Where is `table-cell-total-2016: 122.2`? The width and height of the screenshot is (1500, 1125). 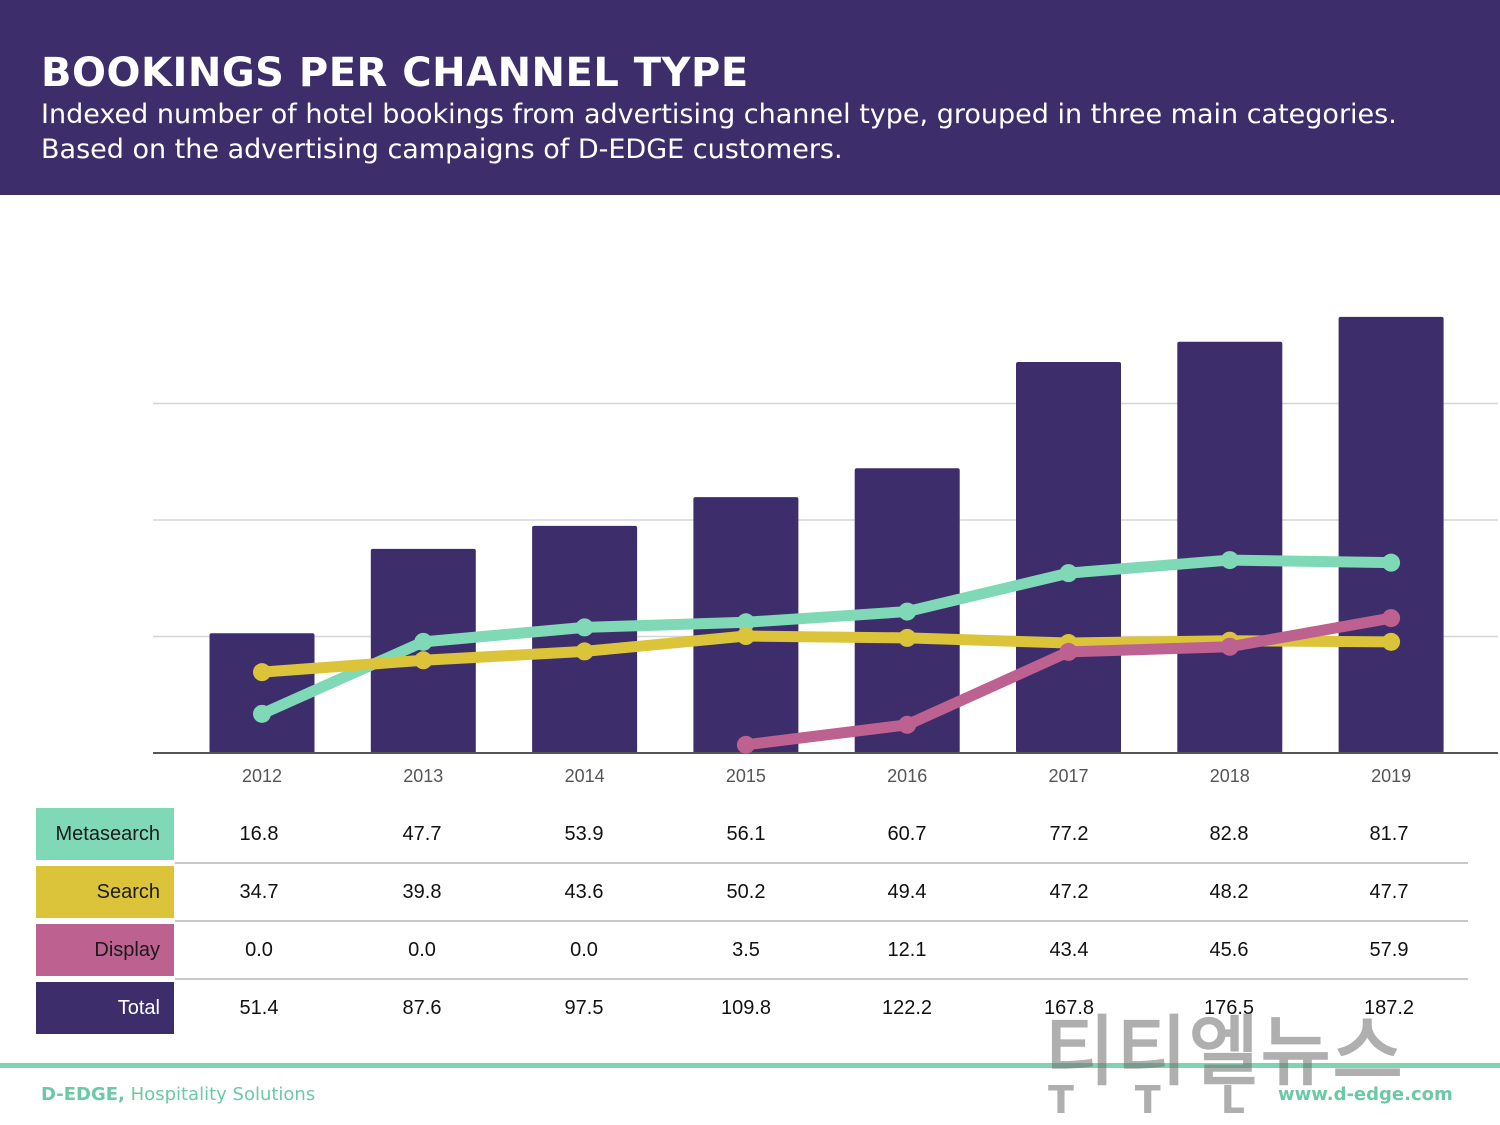 table-cell-total-2016: 122.2 is located at coordinates (907, 1008).